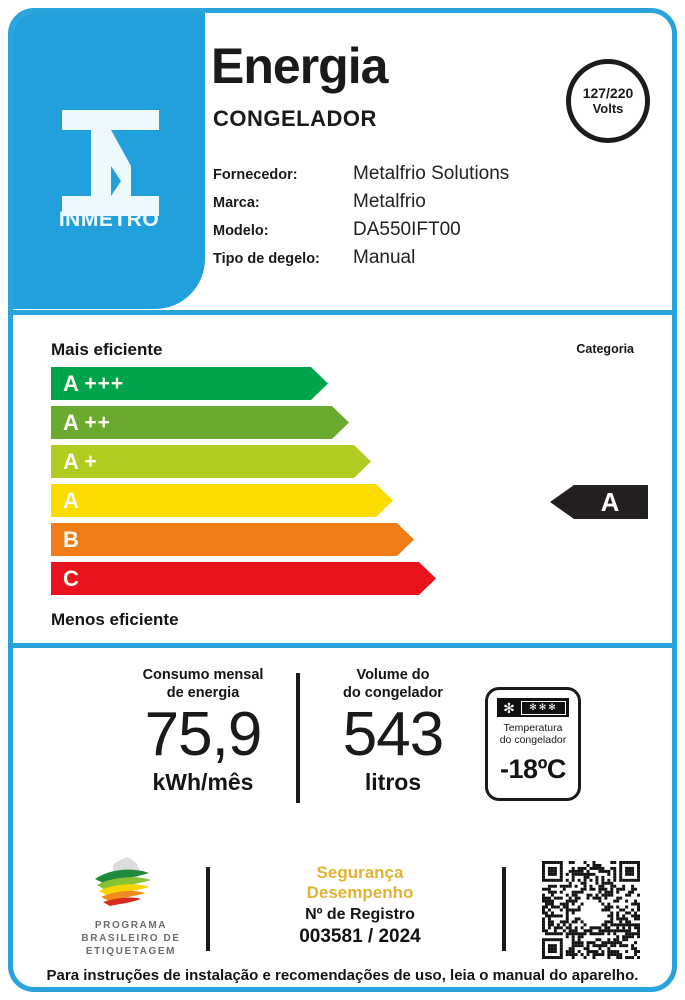 The height and width of the screenshot is (1000, 685). Describe the element at coordinates (393, 693) in the screenshot. I see `metric-caption-line2: do congelador` at that location.